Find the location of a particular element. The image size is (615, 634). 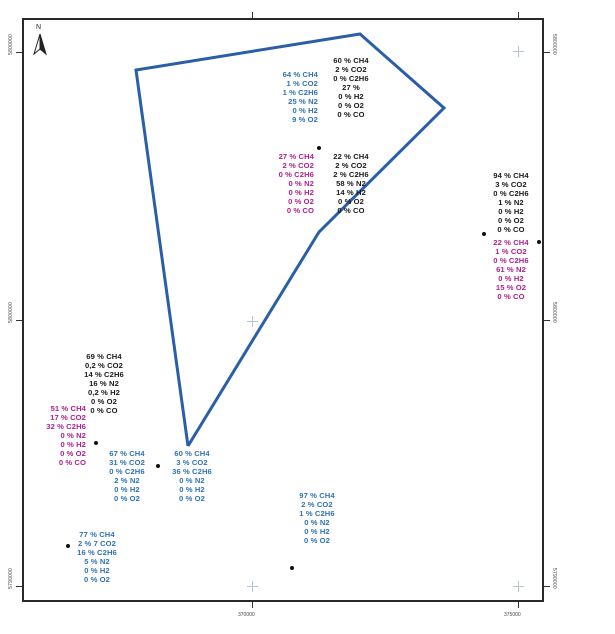

north-arrow-icon is located at coordinates (40, 44).